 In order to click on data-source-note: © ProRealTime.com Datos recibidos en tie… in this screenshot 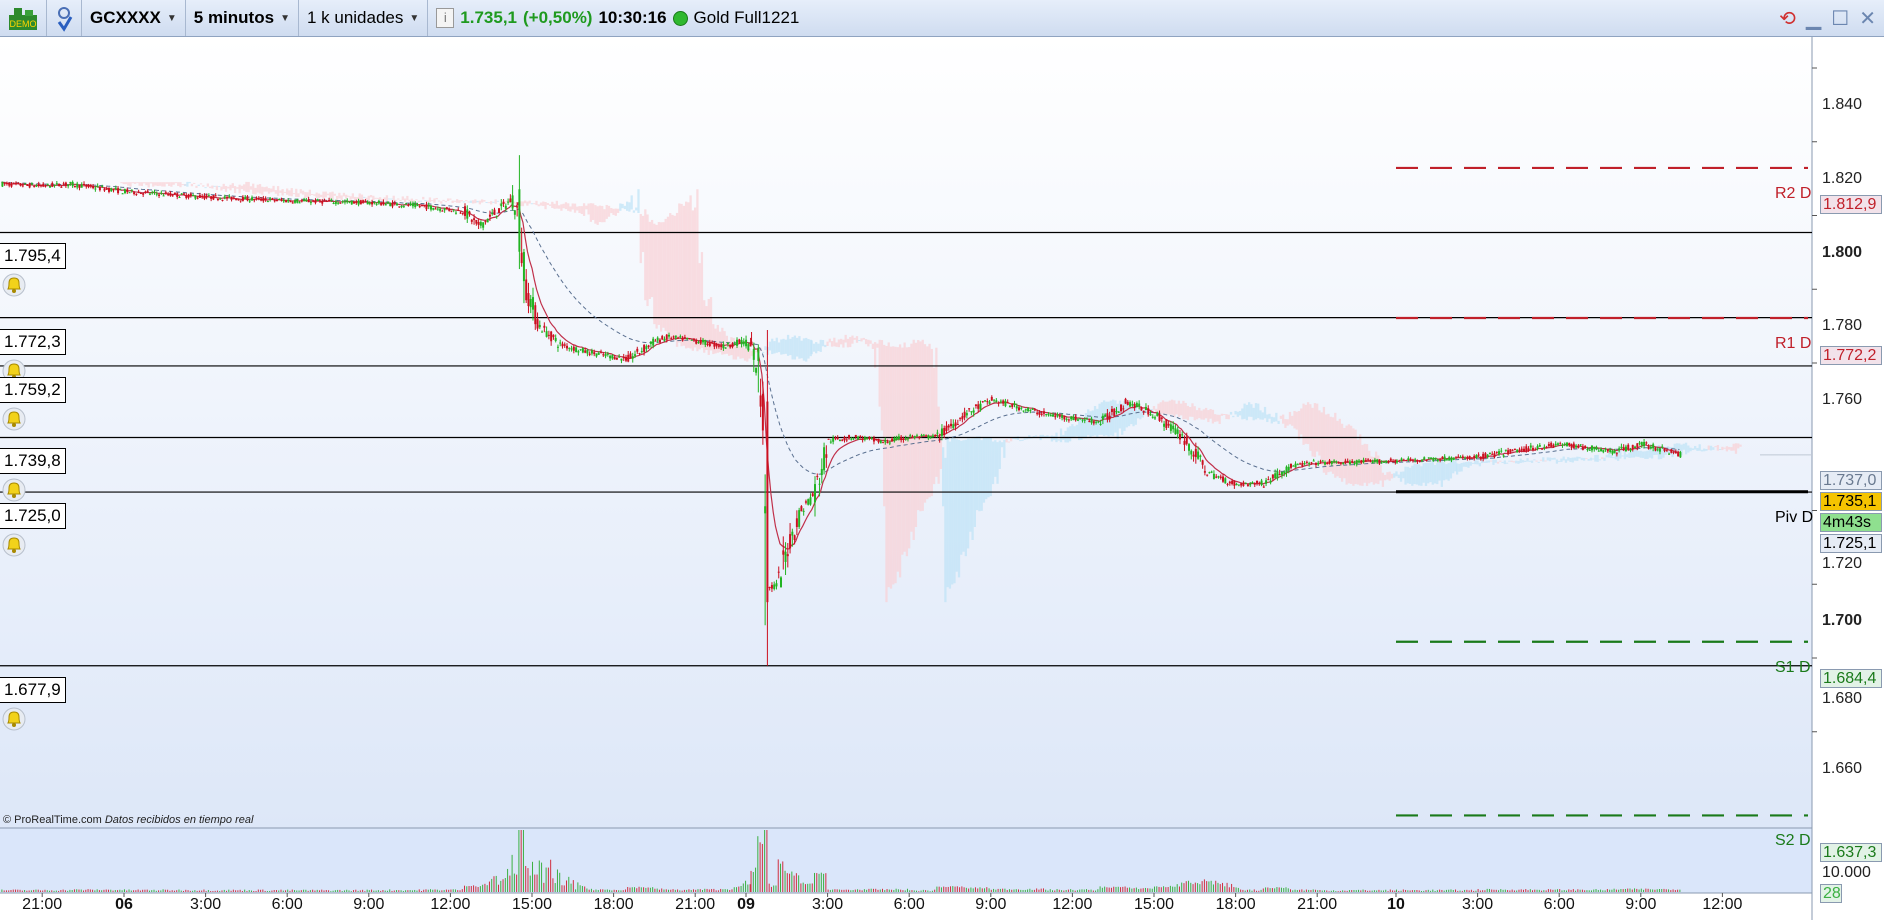, I will do `click(128, 820)`.